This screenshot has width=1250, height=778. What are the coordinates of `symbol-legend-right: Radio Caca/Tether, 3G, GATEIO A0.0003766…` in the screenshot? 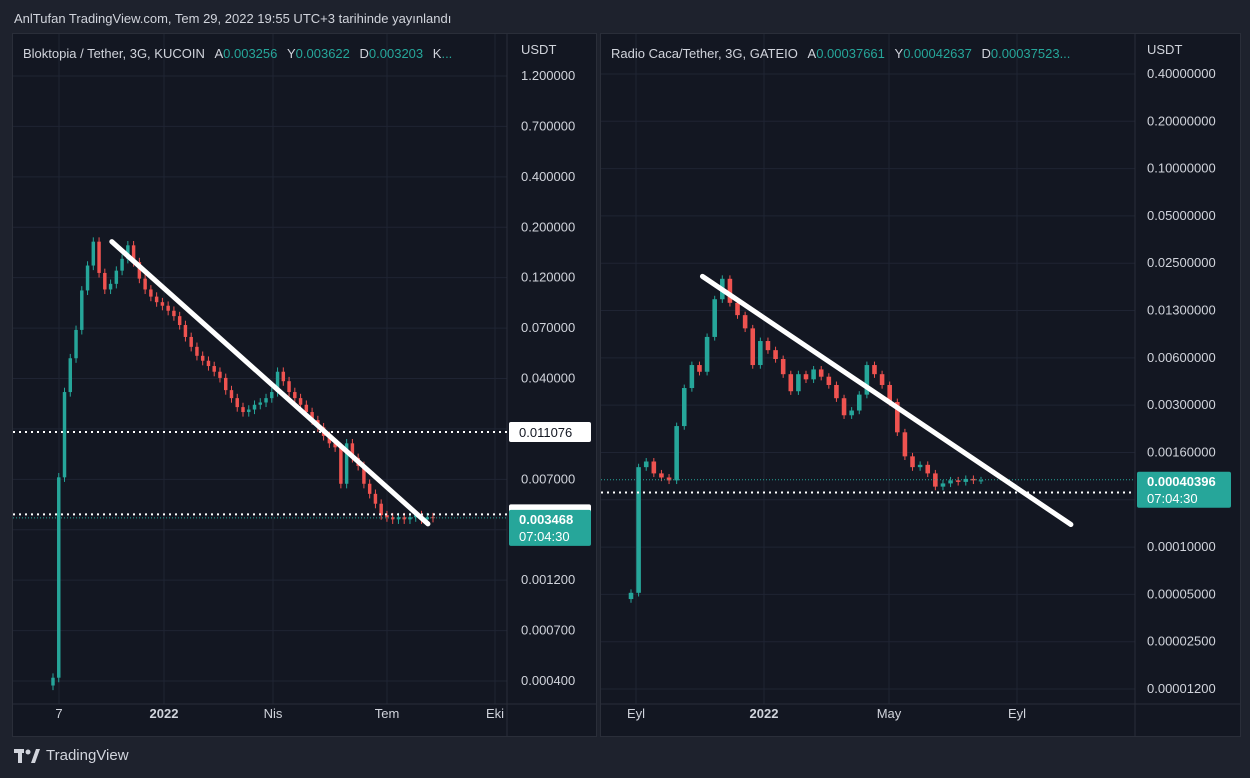 It's located at (840, 53).